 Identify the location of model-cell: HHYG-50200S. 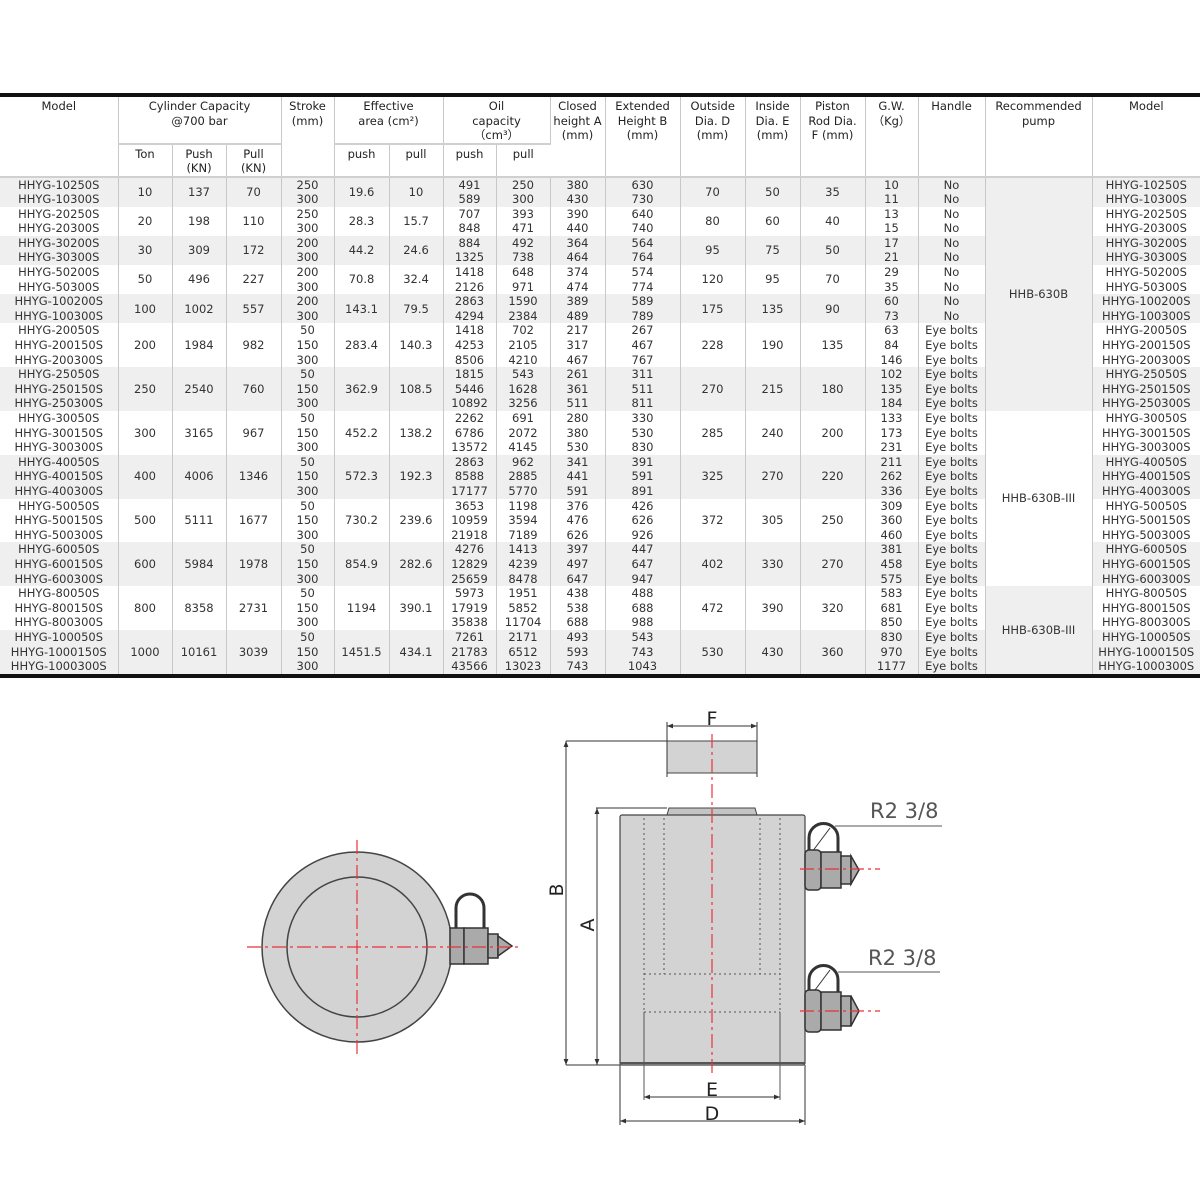
(59, 272).